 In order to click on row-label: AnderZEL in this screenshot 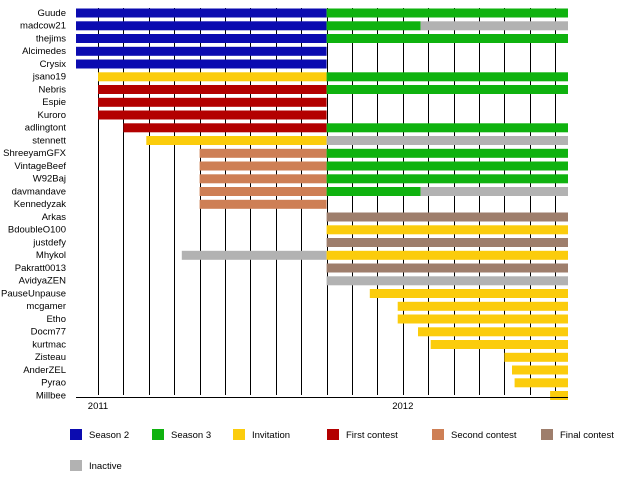, I will do `click(44, 370)`.